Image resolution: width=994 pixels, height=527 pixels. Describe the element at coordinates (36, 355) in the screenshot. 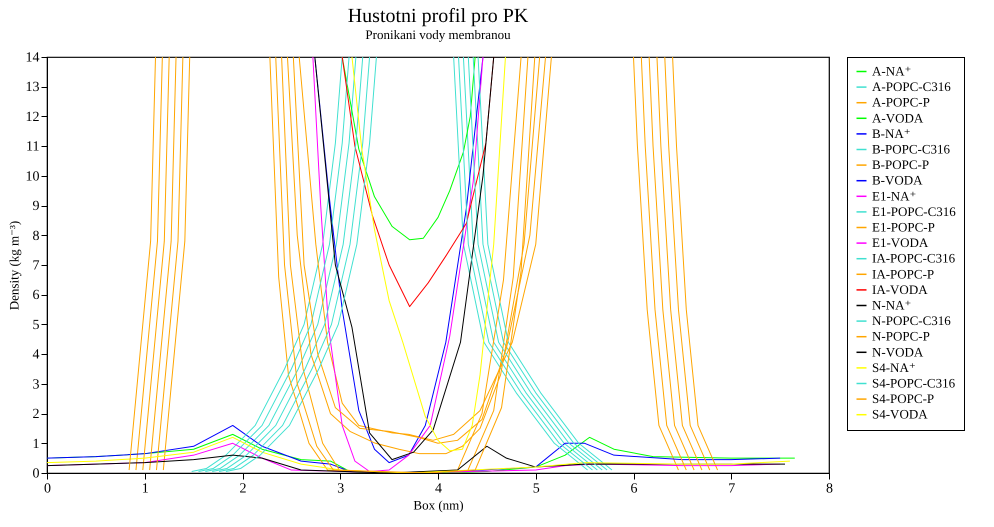

I see `y-tick-label: 4` at that location.